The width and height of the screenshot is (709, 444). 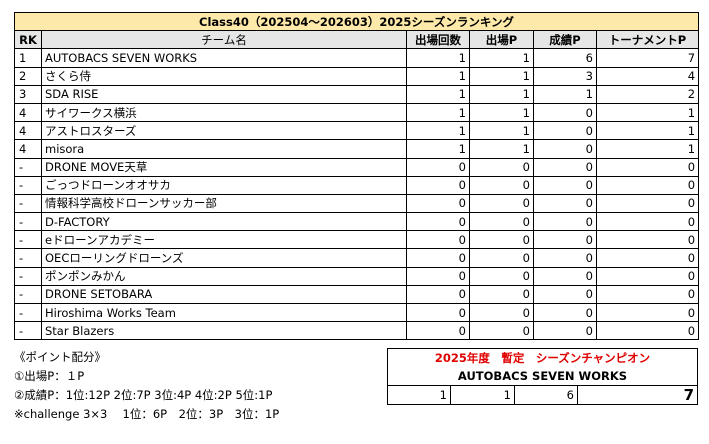 What do you see at coordinates (224, 276) in the screenshot?
I see `row-team-name: ポンポンみかん` at bounding box center [224, 276].